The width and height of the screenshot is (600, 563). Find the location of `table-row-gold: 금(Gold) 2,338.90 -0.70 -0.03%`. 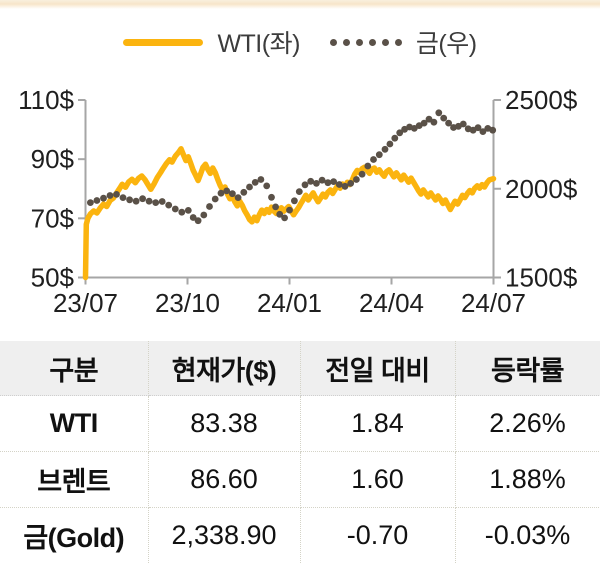

table-row-gold: 금(Gold) 2,338.90 -0.70 -0.03% is located at coordinates (300, 535).